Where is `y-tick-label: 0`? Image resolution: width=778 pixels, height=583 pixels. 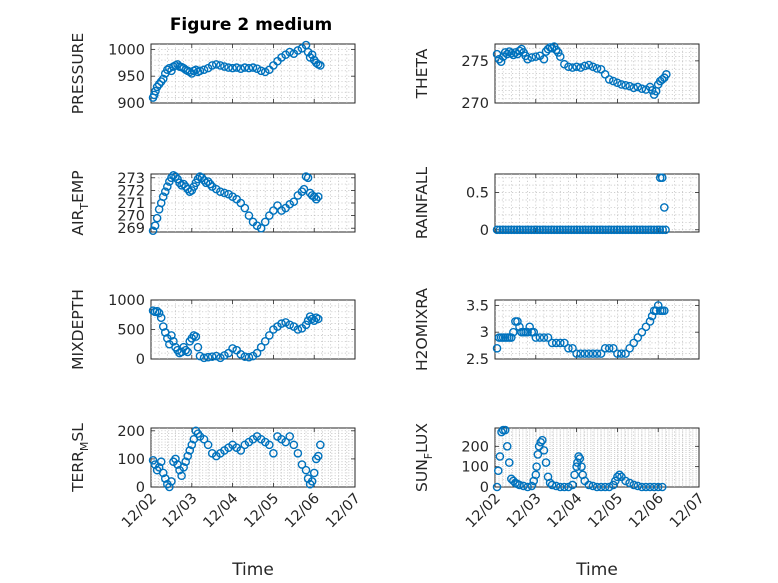
y-tick-label: 0 is located at coordinates (140, 488).